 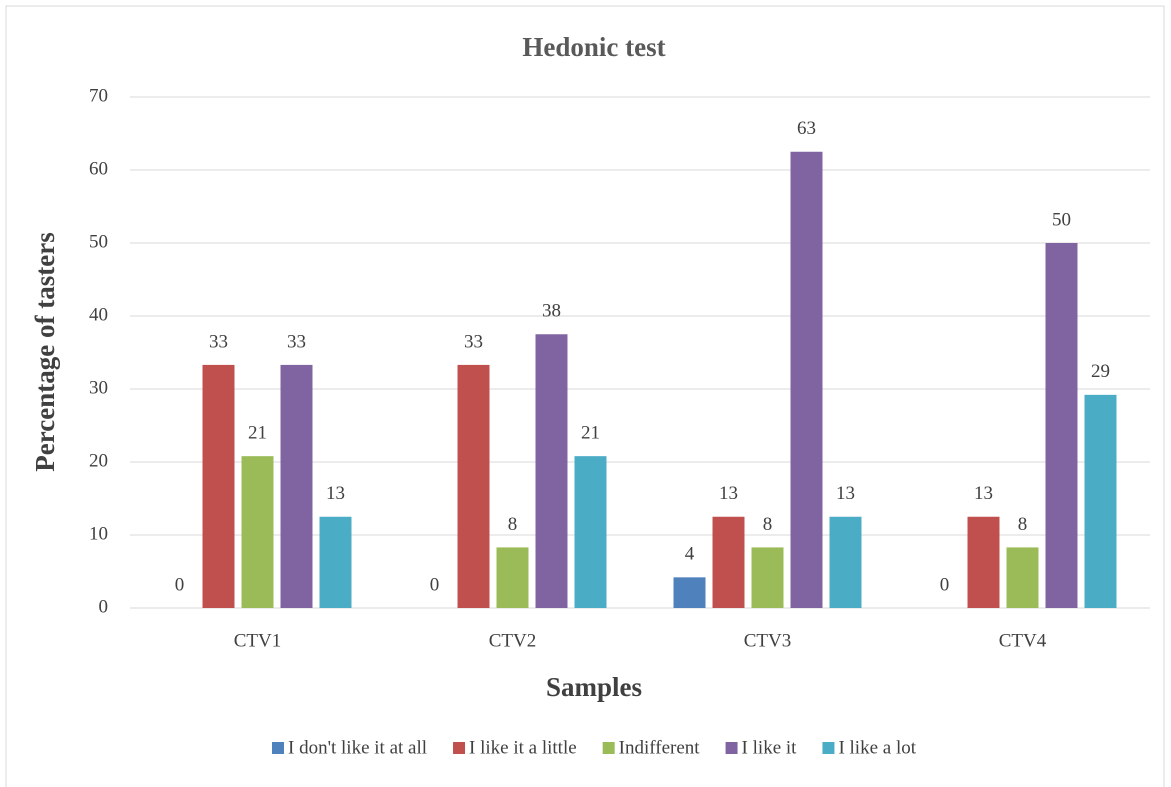 I want to click on legend-label: I like it, so click(x=770, y=747).